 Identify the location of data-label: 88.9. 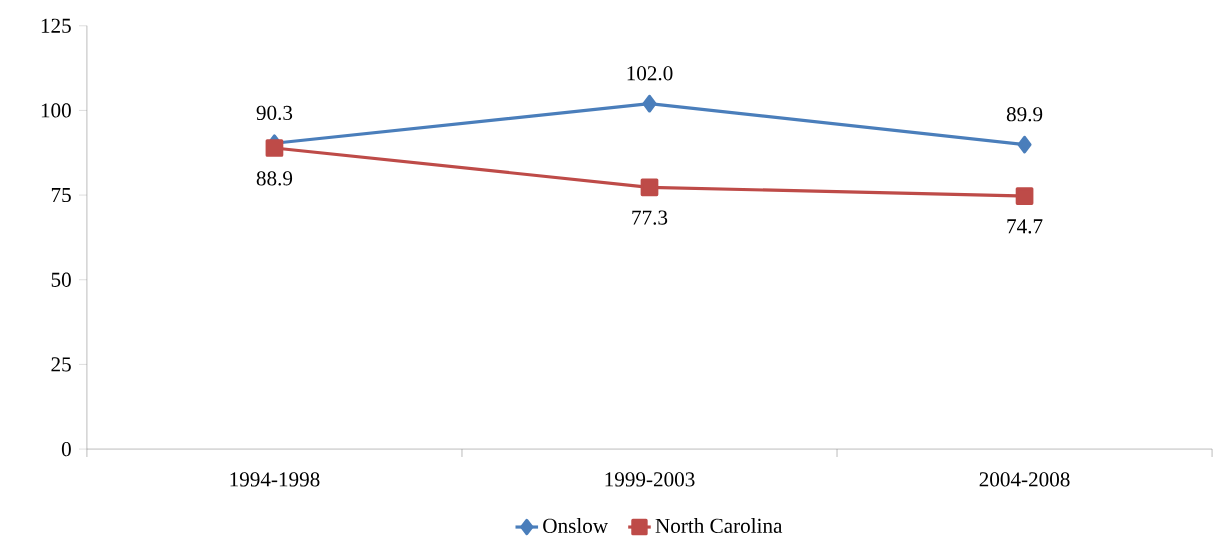
(274, 178).